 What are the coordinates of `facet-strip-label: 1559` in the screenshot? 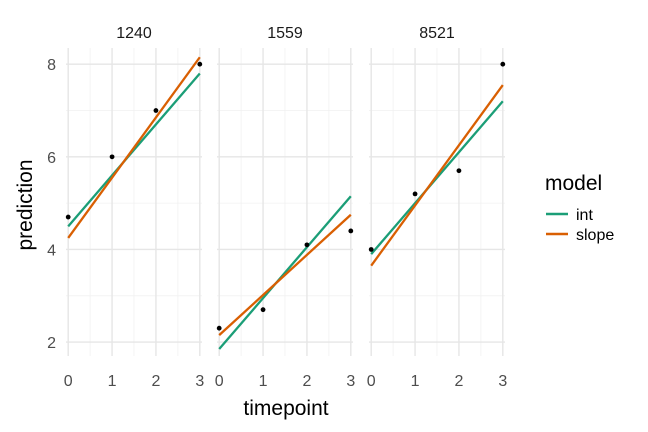 It's located at (285, 33).